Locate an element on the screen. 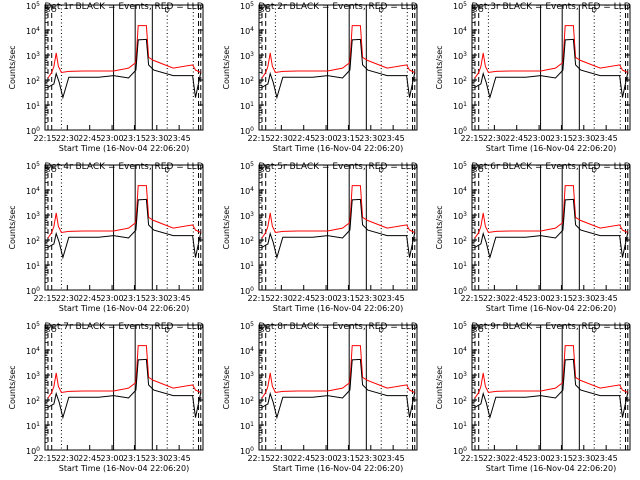  panel-title: Det 3r BLACK = Events, RED = LLD is located at coordinates (550, 7).